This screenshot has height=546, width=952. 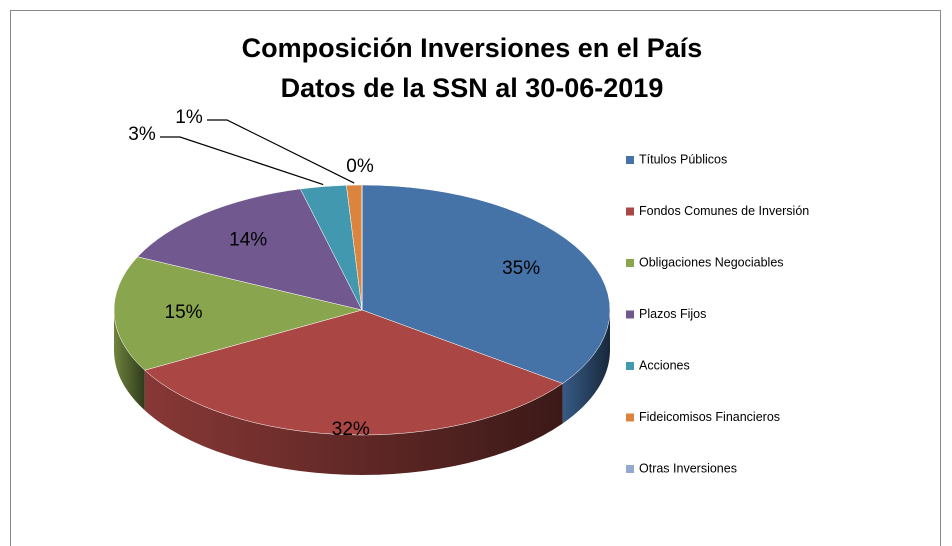 What do you see at coordinates (711, 262) in the screenshot?
I see `legend-label: Obligaciones Negociables` at bounding box center [711, 262].